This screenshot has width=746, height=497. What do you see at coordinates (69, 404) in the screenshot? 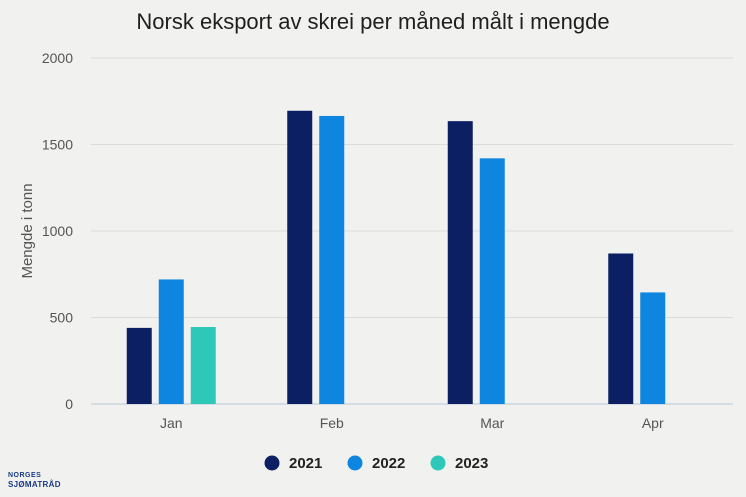
I see `y-tick-label: 0` at bounding box center [69, 404].